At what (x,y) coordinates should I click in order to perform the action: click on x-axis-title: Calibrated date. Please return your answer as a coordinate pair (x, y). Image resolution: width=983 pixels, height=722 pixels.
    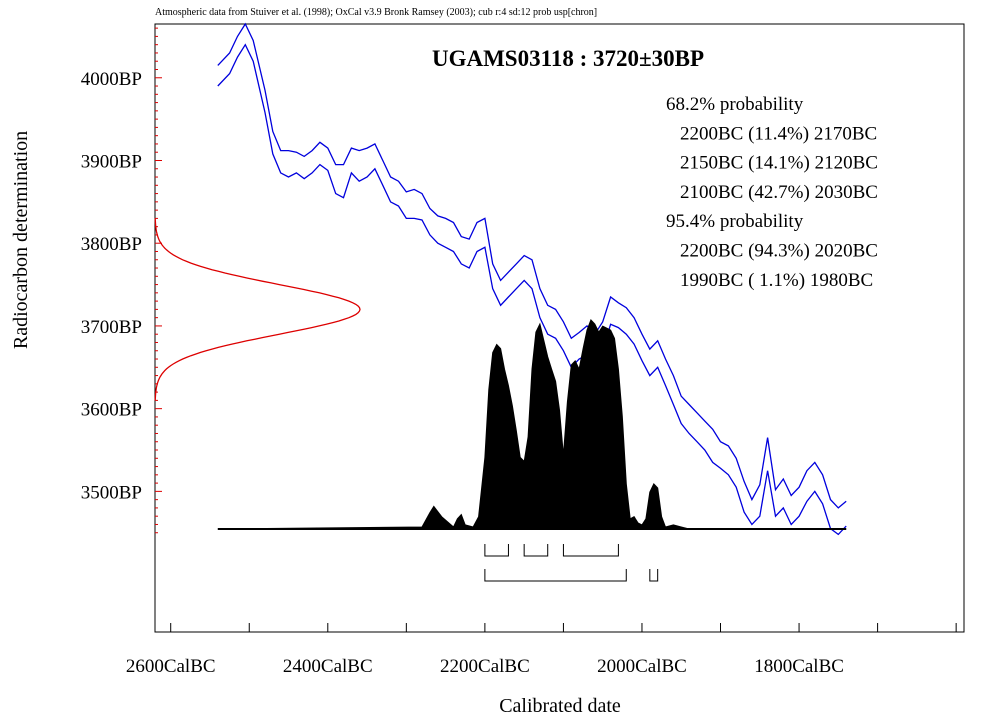
    Looking at the image, I should click on (560, 706).